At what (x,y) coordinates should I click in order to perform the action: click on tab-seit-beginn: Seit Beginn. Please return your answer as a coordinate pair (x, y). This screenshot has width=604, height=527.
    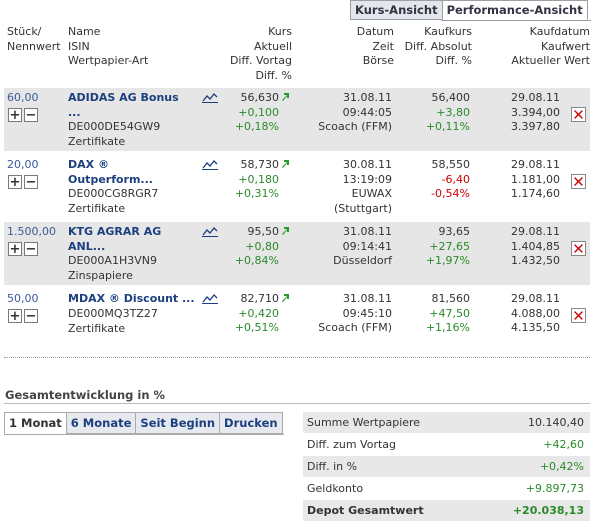
    Looking at the image, I should click on (178, 423).